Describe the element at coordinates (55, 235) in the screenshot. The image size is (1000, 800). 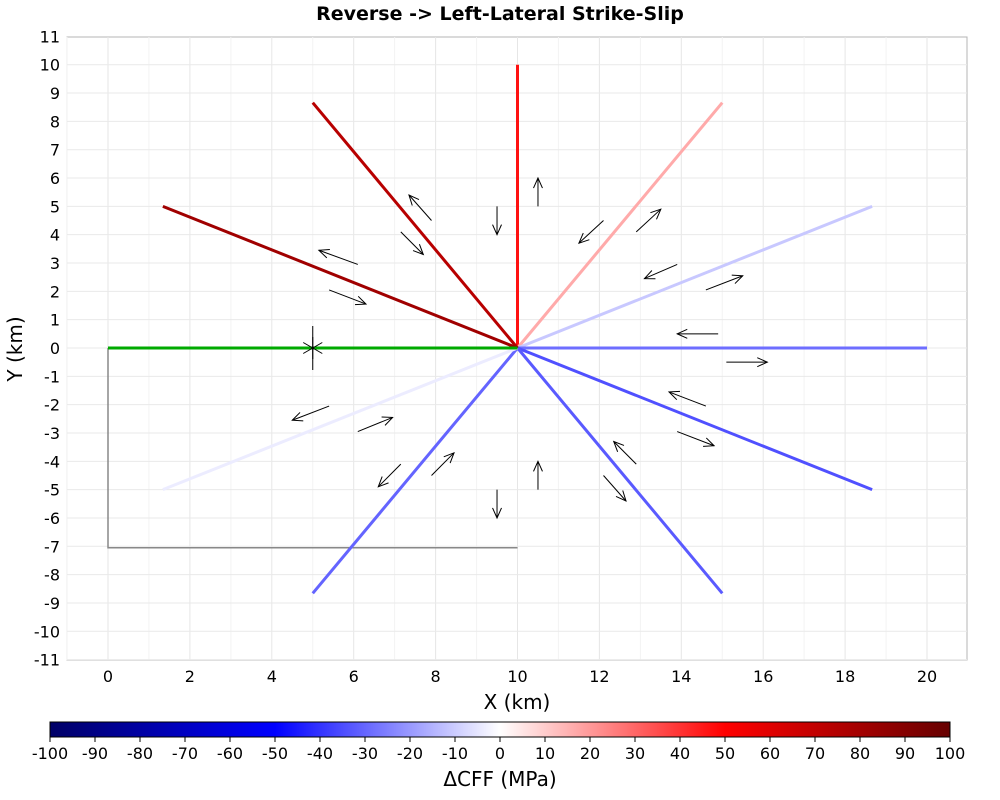
I see `y-tick-label: 4` at that location.